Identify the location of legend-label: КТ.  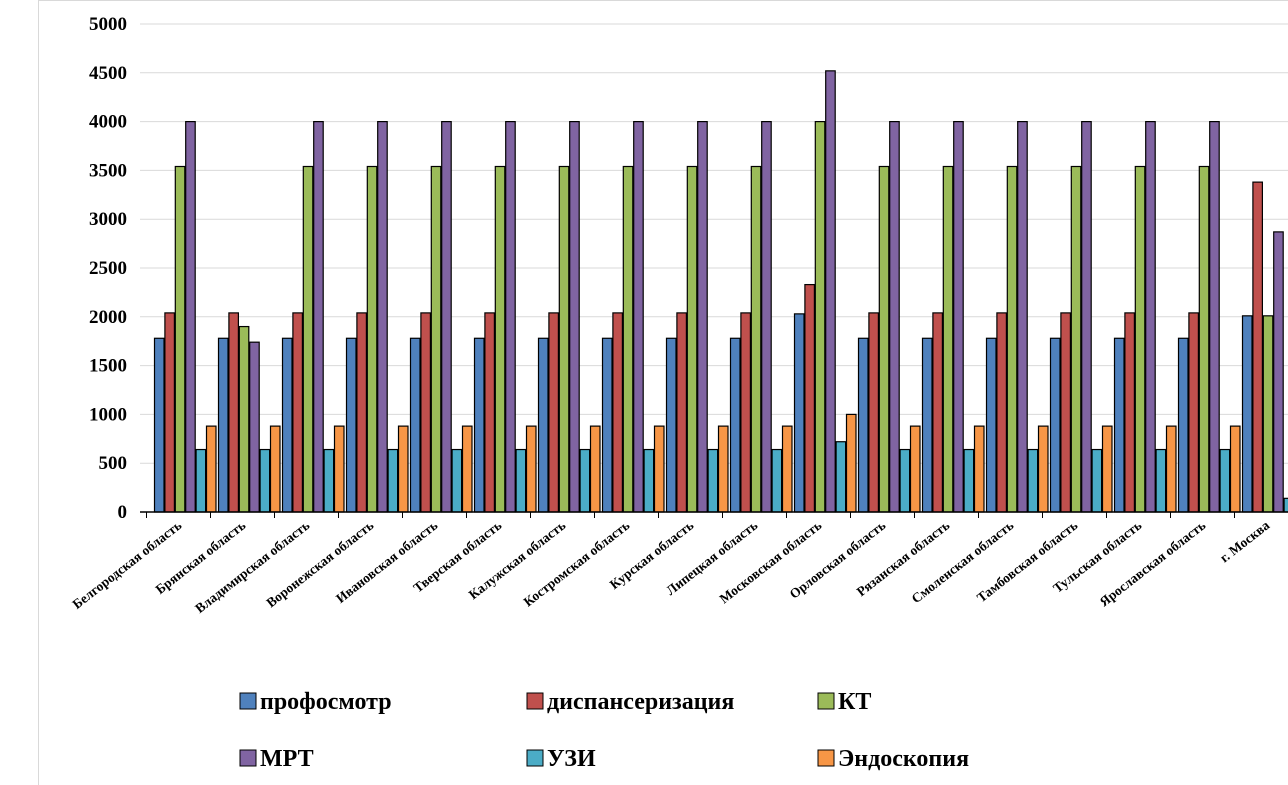
(854, 702).